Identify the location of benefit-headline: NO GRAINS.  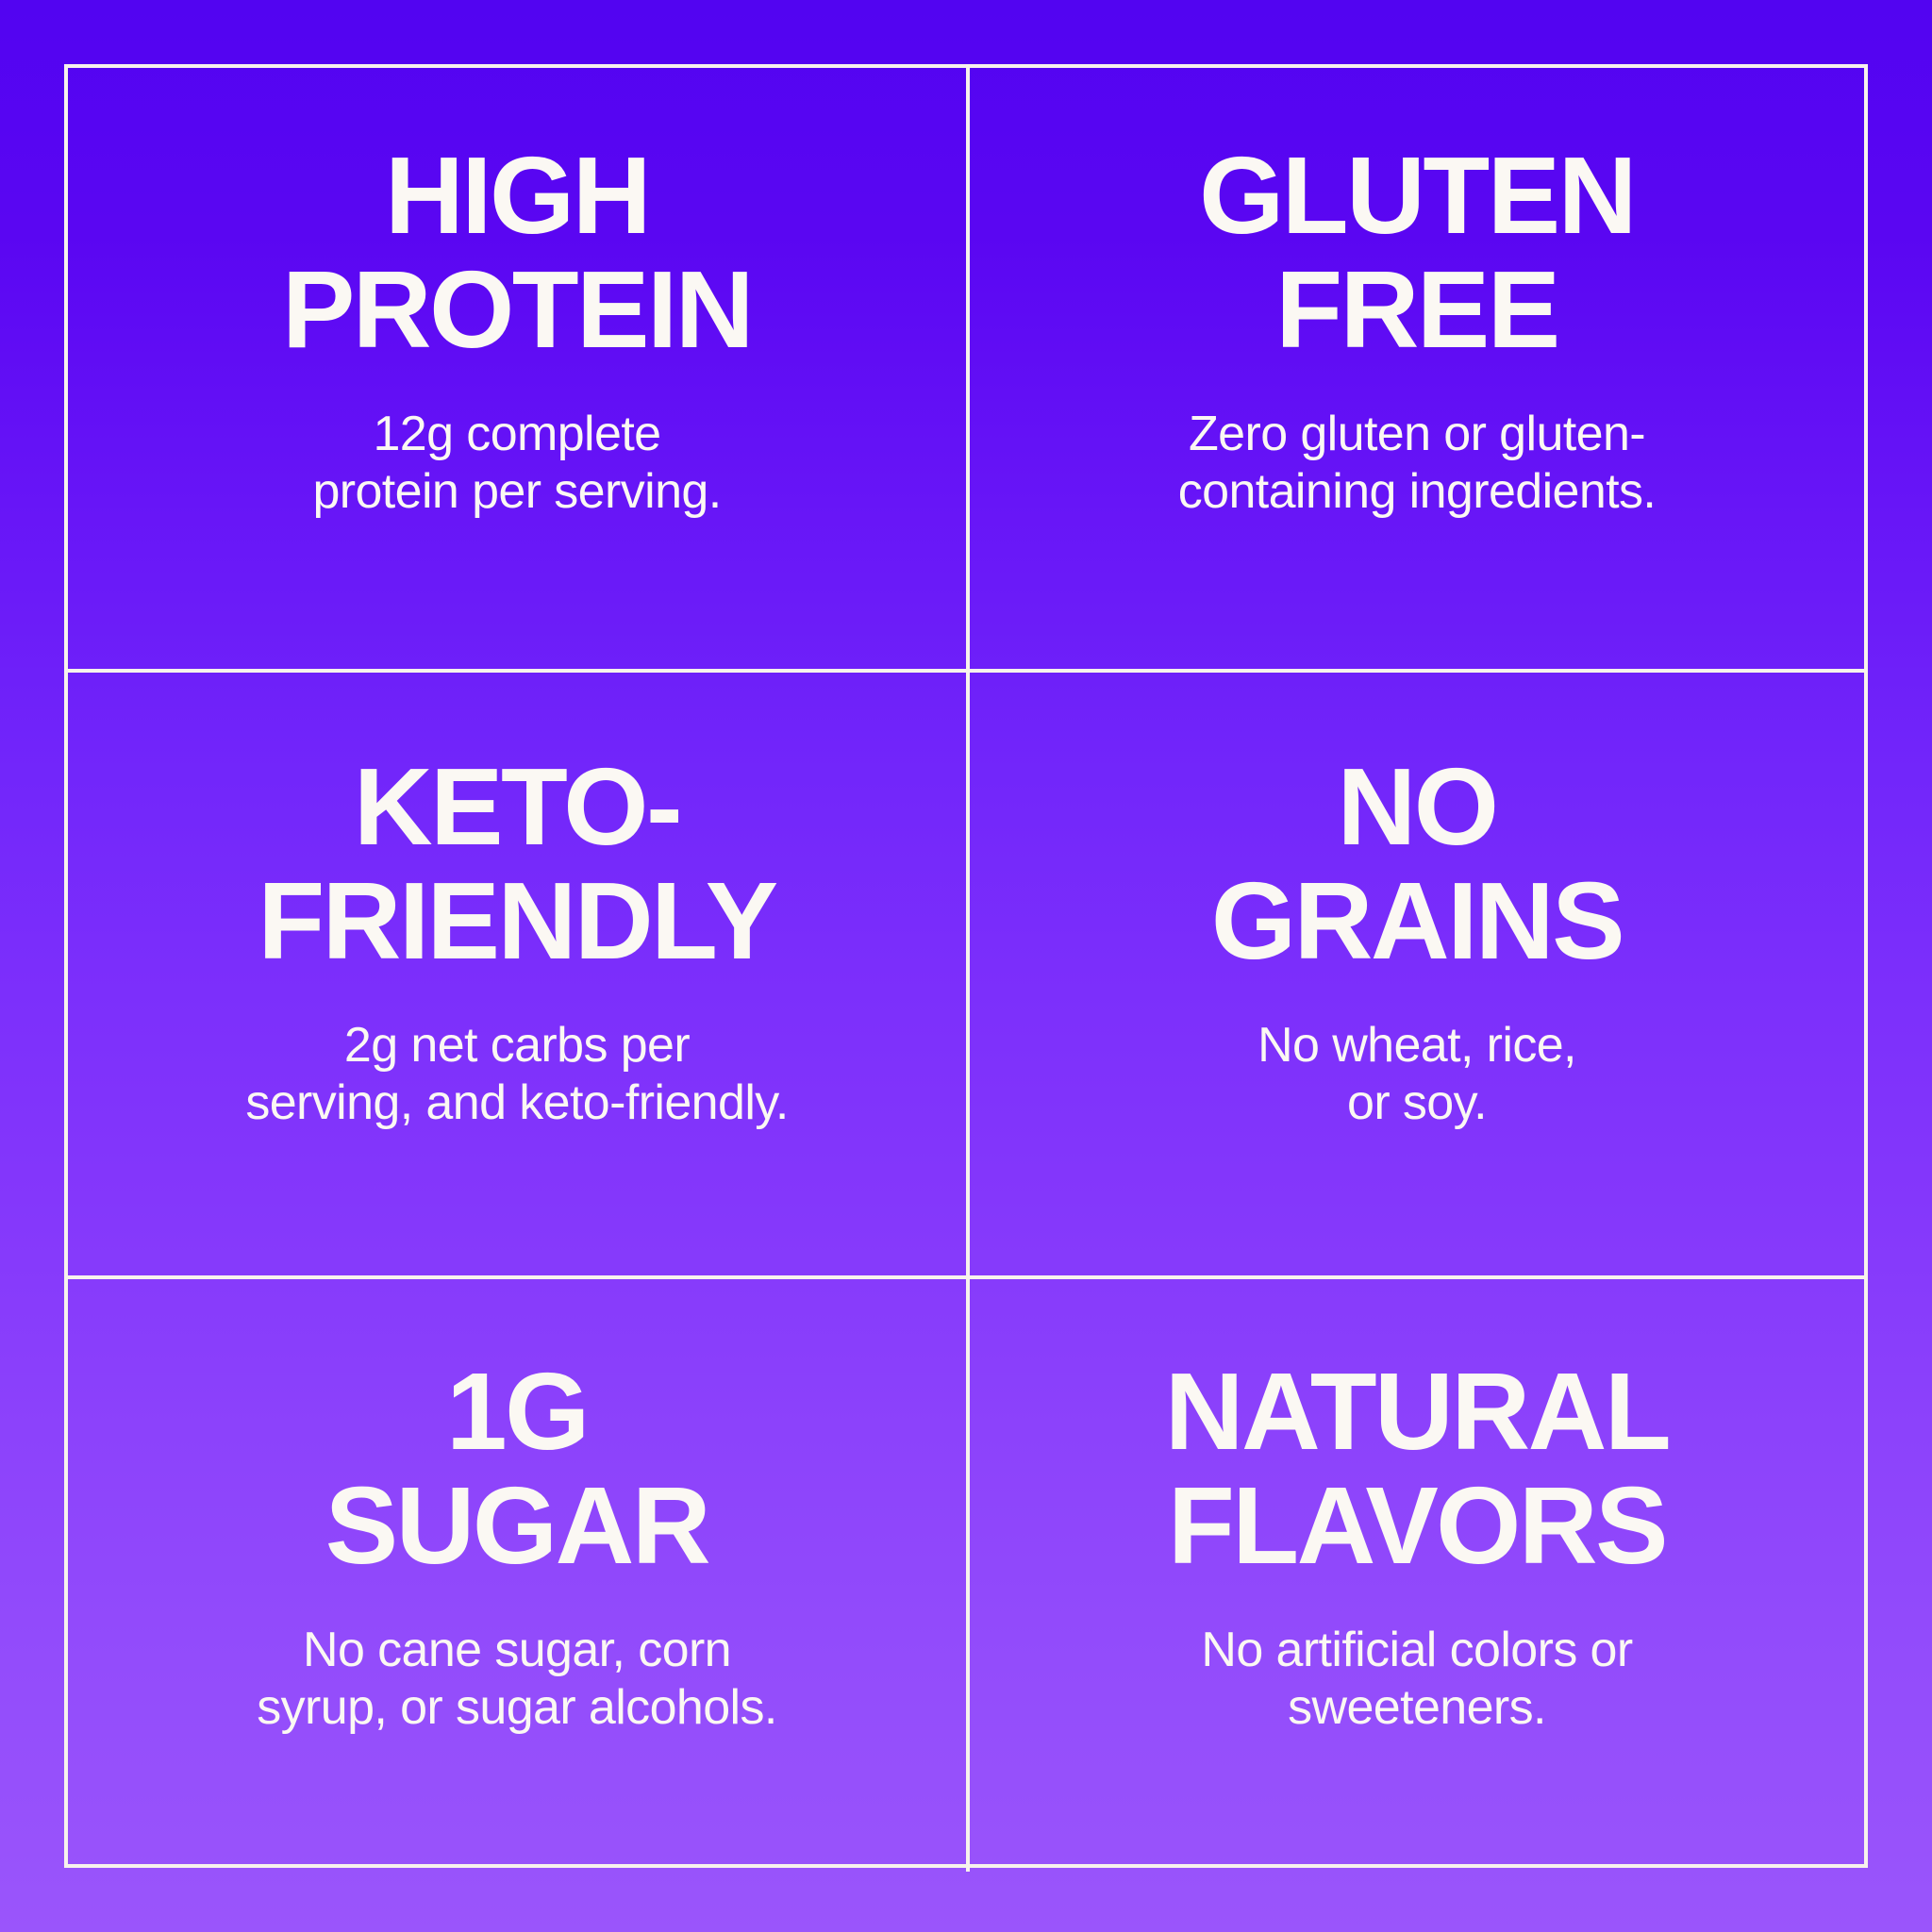
(1417, 864).